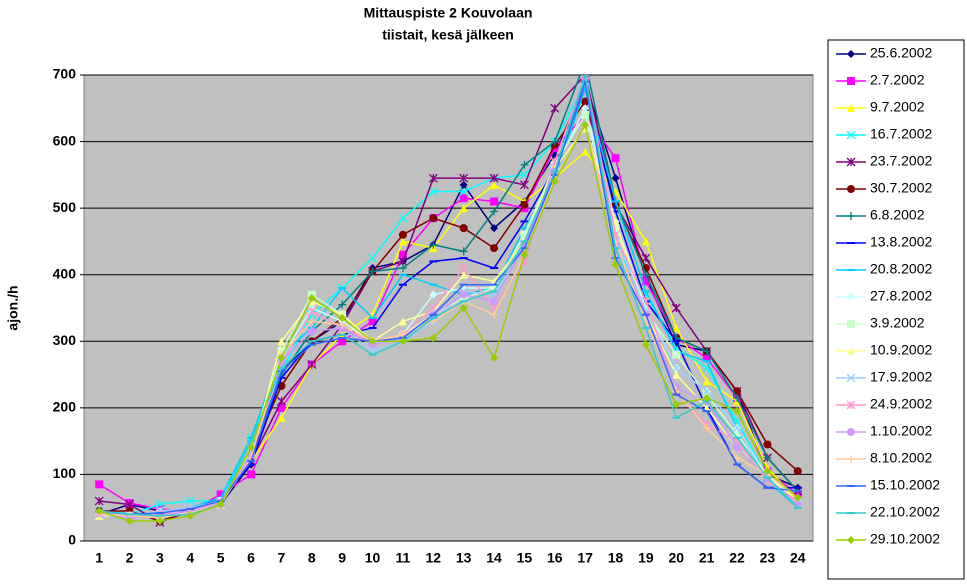  Describe the element at coordinates (677, 558) in the screenshot. I see `x-tick-label: 20` at that location.